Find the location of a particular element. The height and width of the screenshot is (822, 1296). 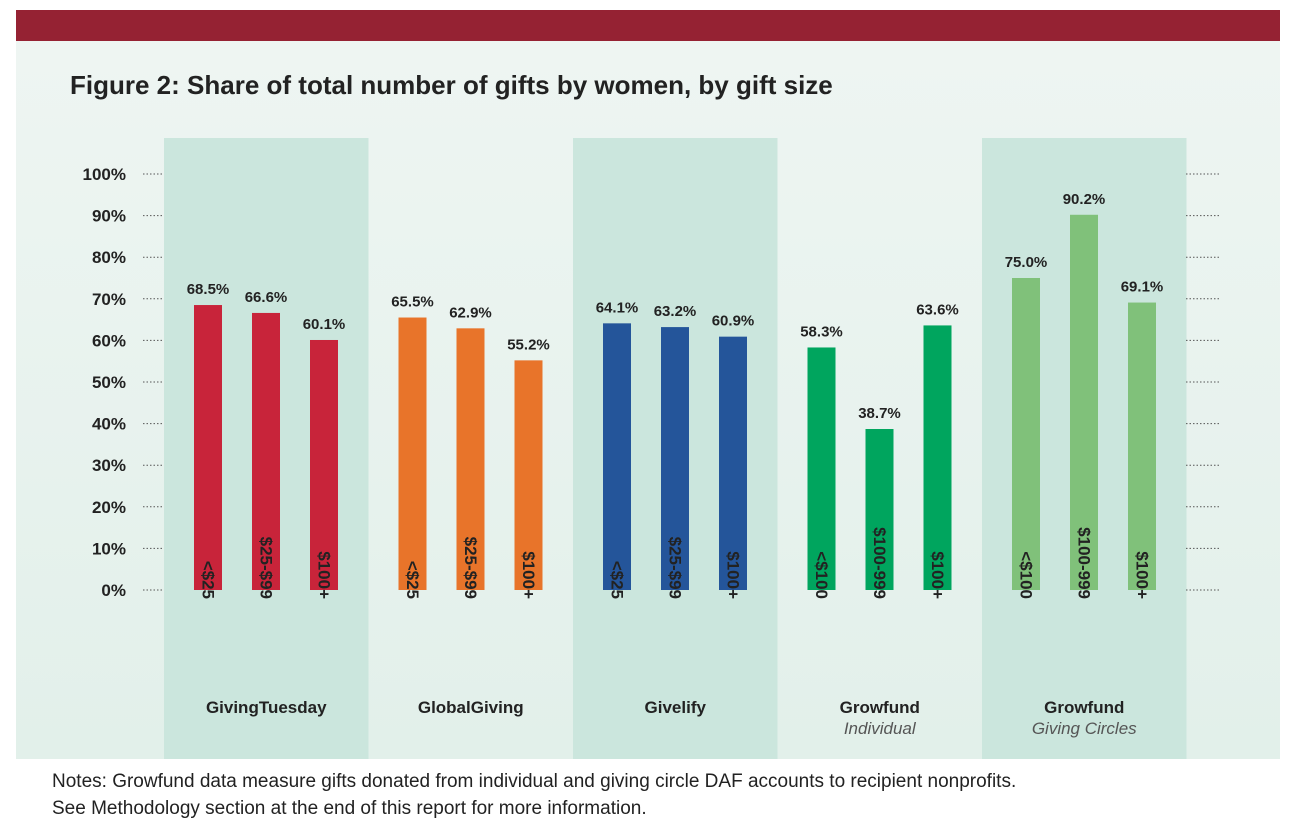

data-label: 75.0% is located at coordinates (1026, 262).